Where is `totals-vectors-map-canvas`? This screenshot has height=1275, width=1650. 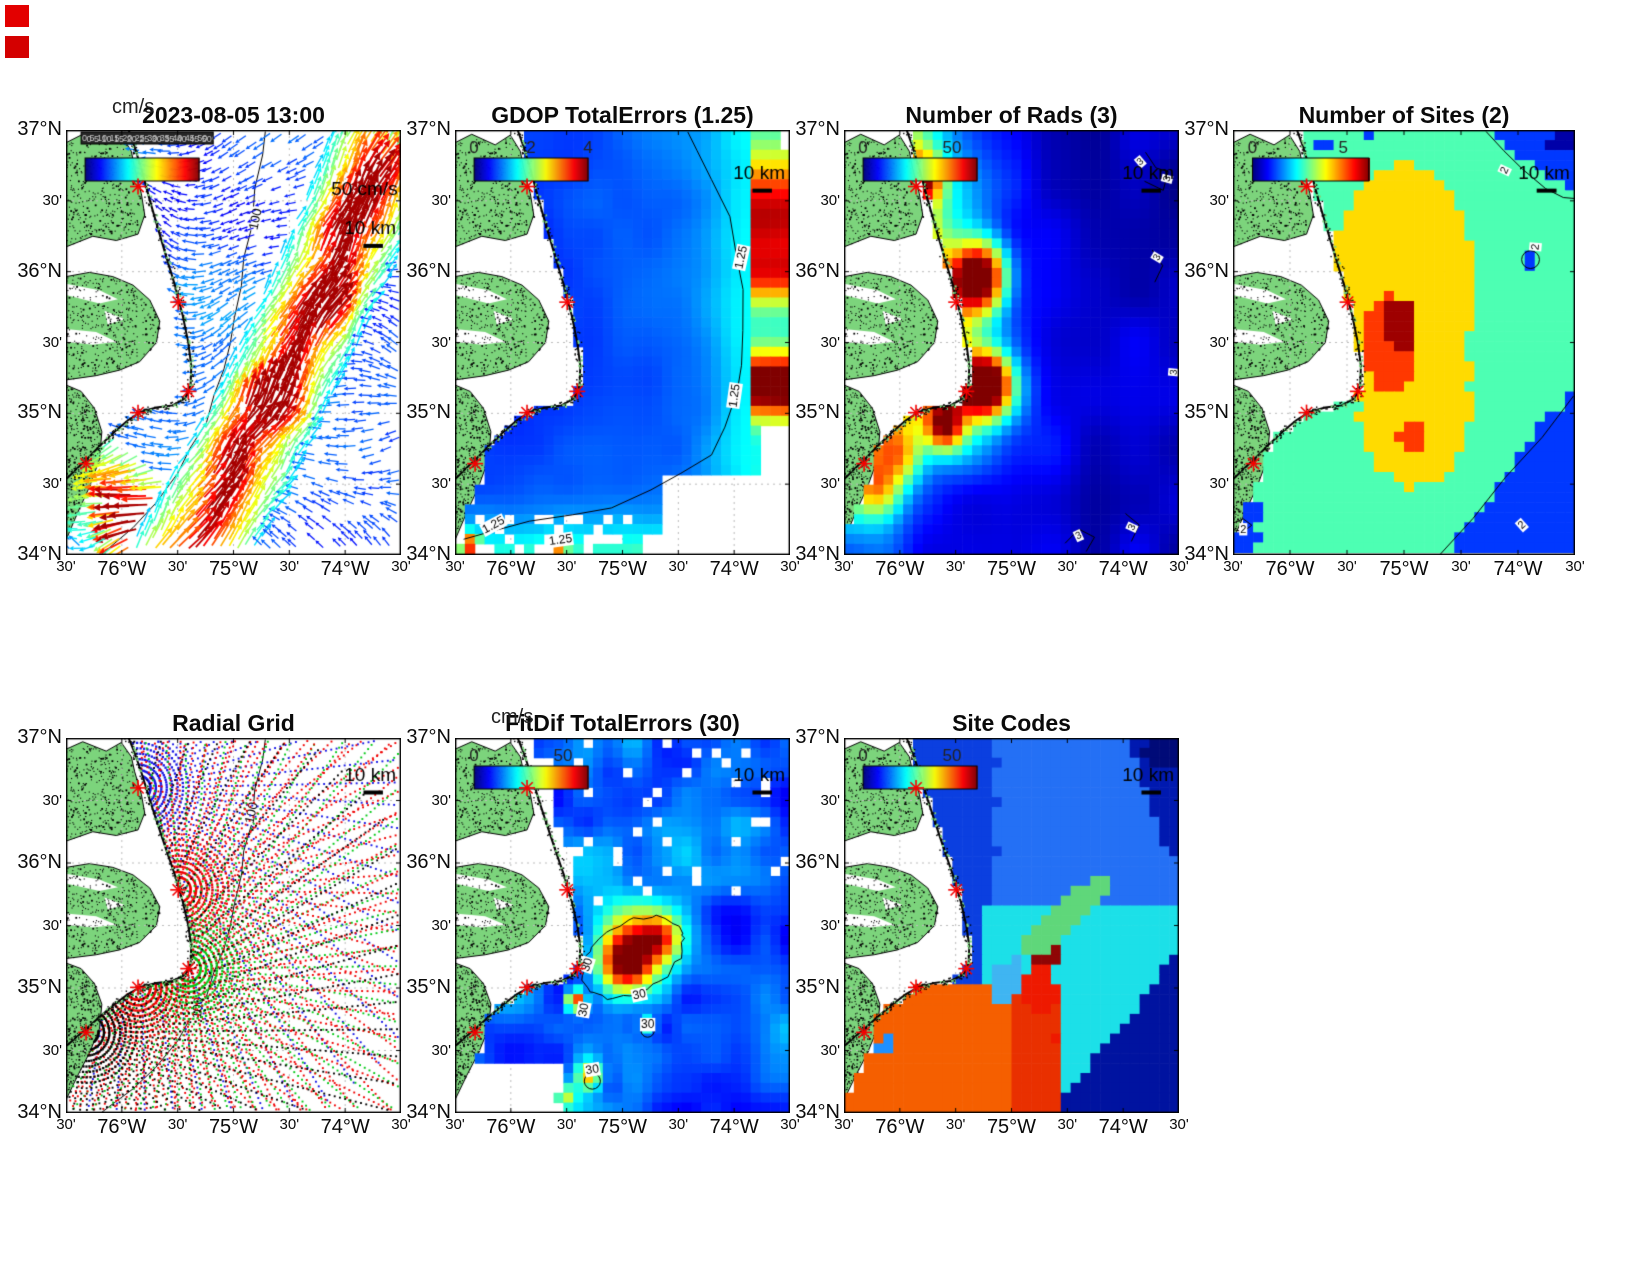 totals-vectors-map-canvas is located at coordinates (233, 342).